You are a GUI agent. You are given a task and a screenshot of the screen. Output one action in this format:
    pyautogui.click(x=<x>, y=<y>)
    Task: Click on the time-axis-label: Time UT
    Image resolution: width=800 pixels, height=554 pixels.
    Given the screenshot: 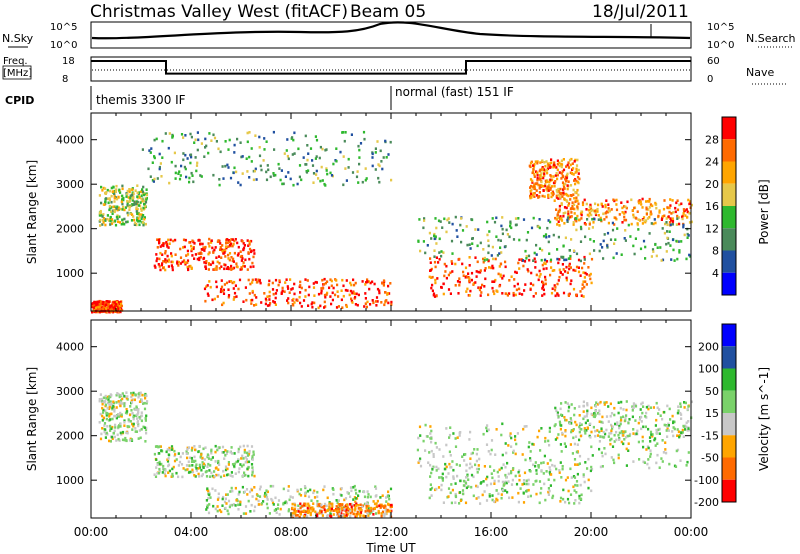 What is the action you would take?
    pyautogui.click(x=390, y=547)
    